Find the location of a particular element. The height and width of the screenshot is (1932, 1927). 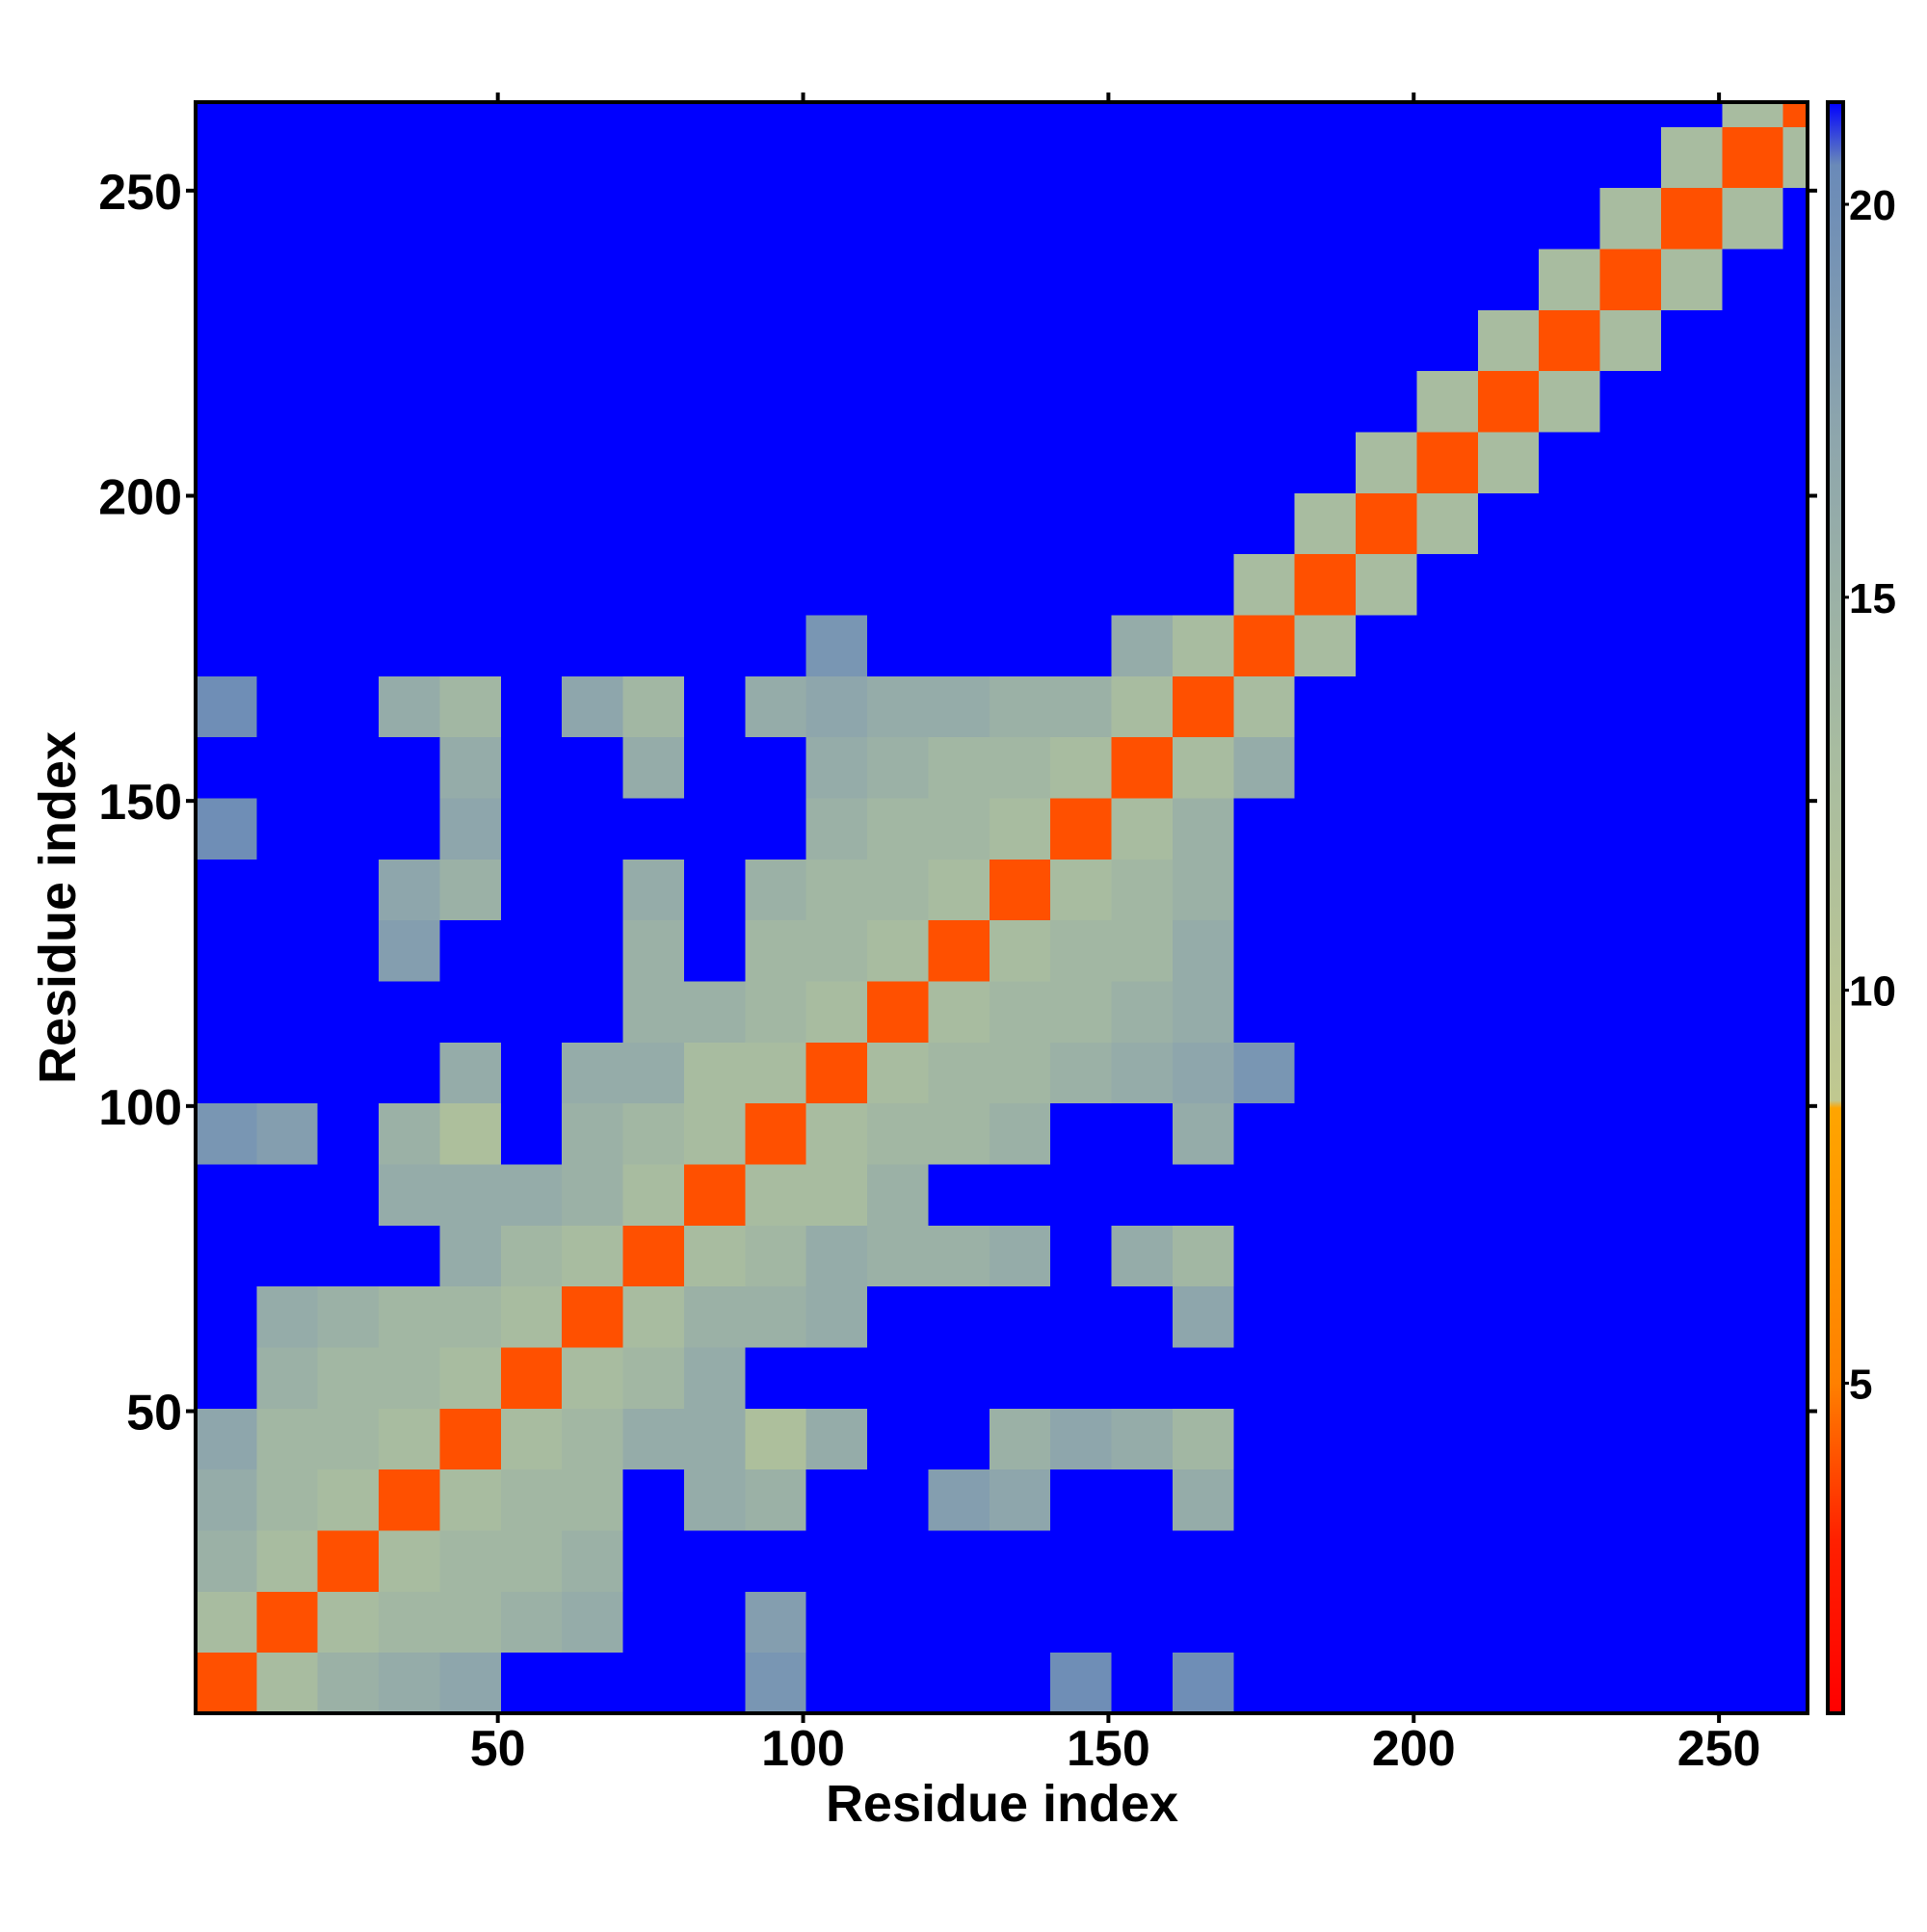

x-axis-title: Residue index is located at coordinates (1002, 1804).